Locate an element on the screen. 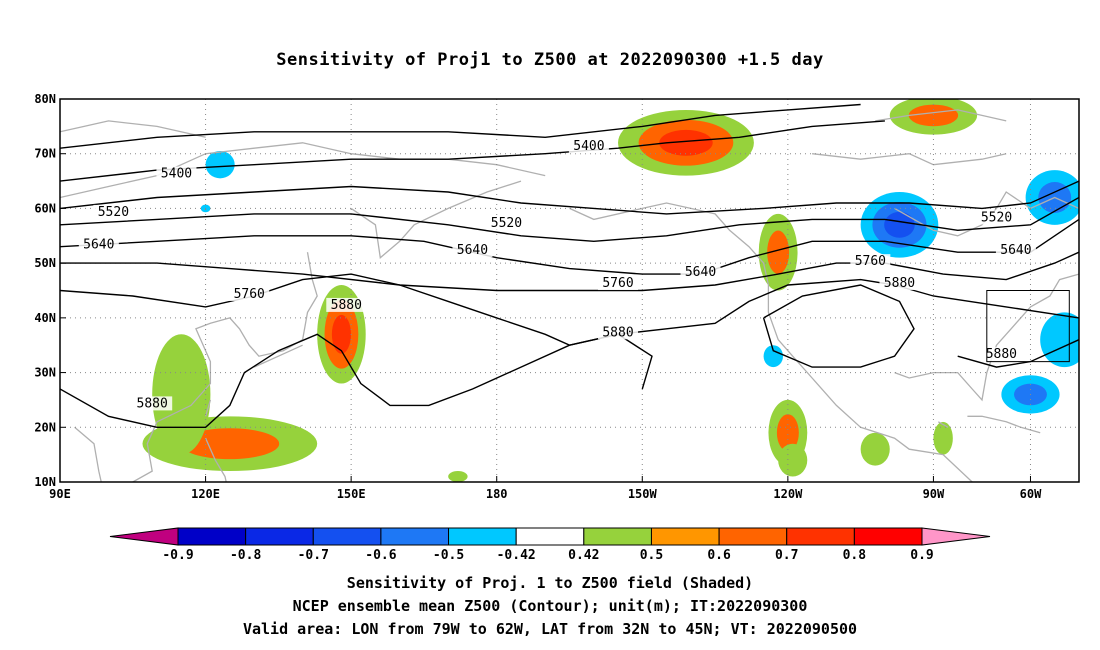 The width and height of the screenshot is (1100, 650). lat-tick-label: 80N is located at coordinates (45, 99).